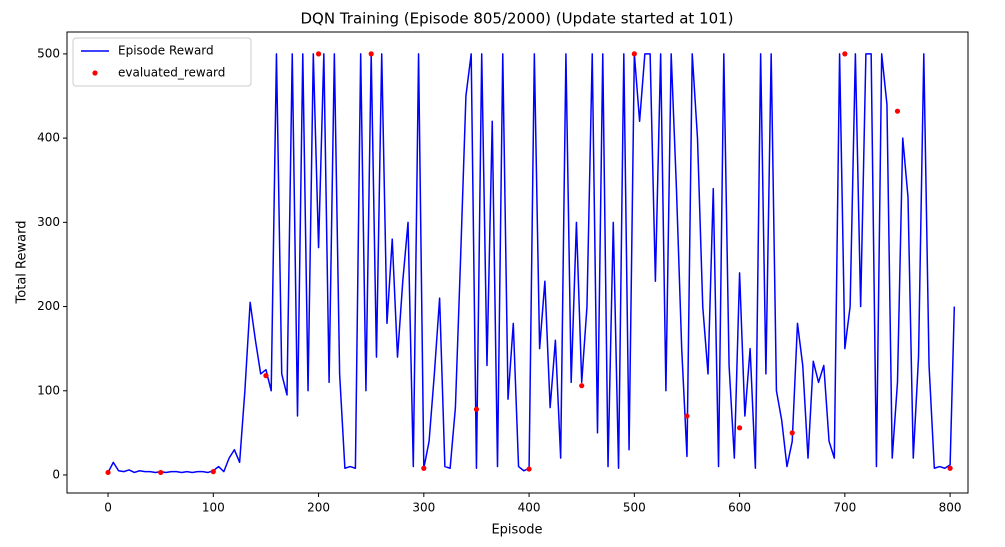  I want to click on x-tick-label: 500, so click(634, 508).